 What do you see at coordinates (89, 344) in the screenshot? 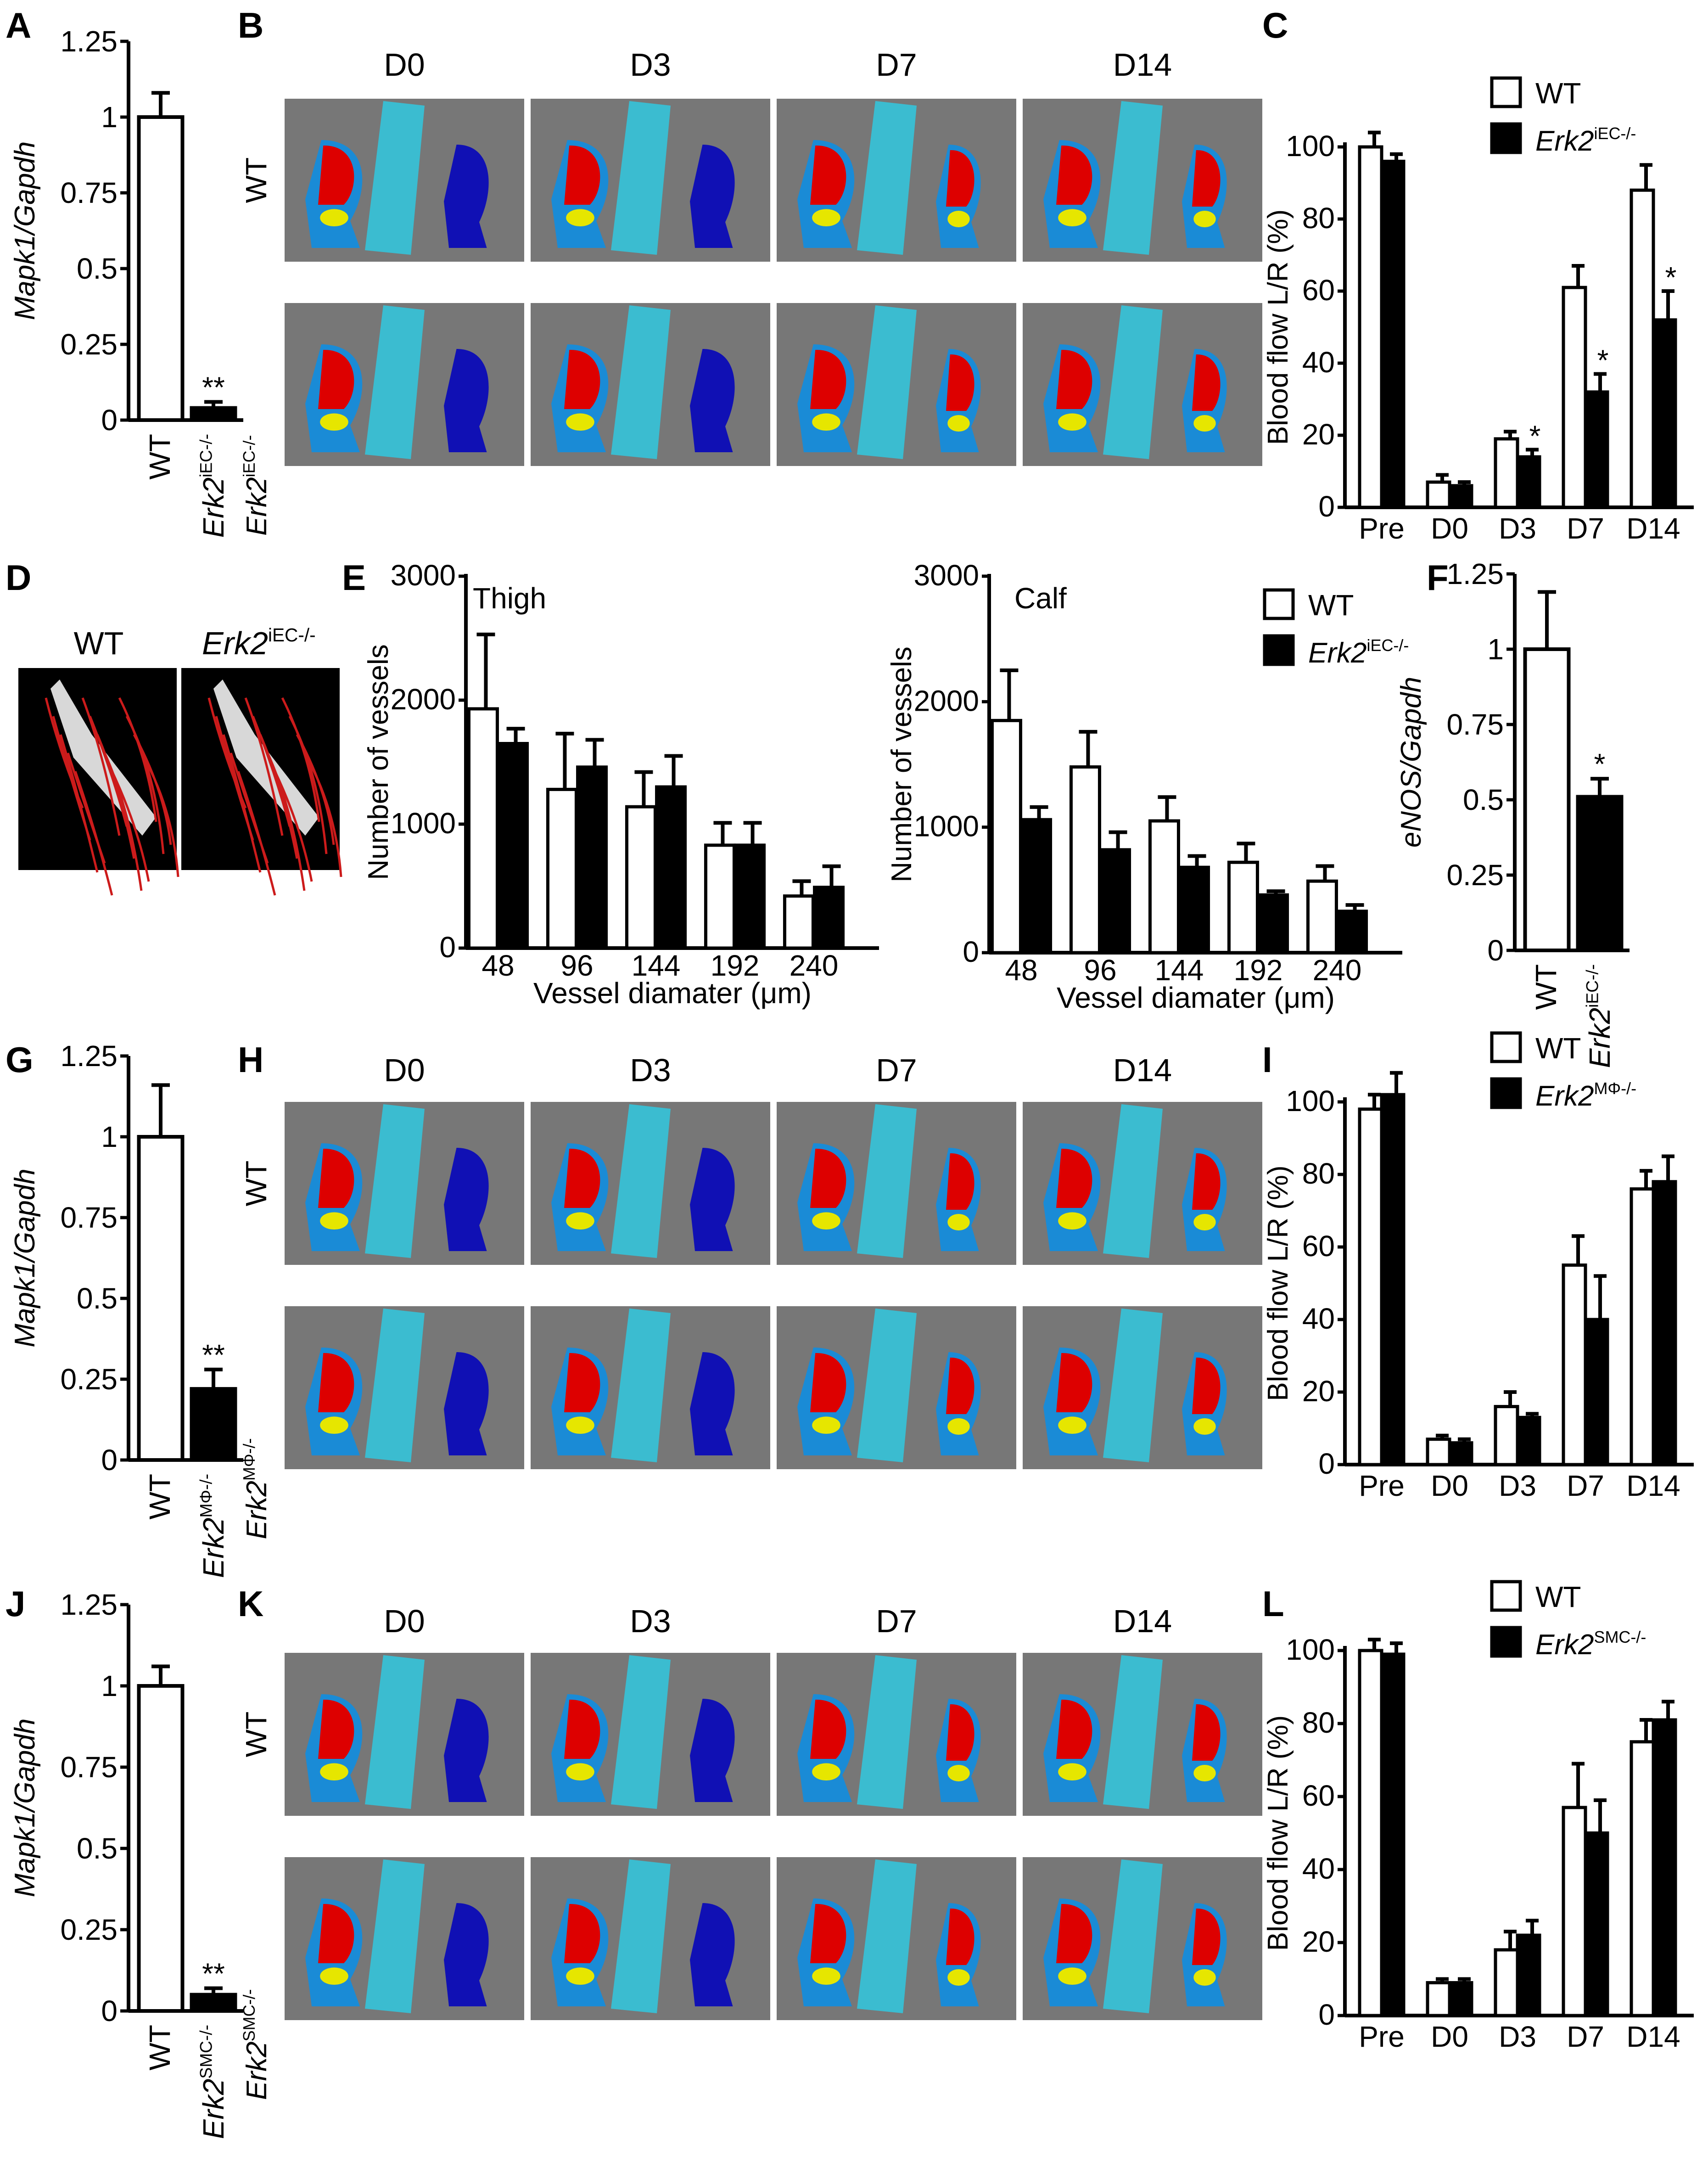
I see `ytick-label-A: 0.25` at bounding box center [89, 344].